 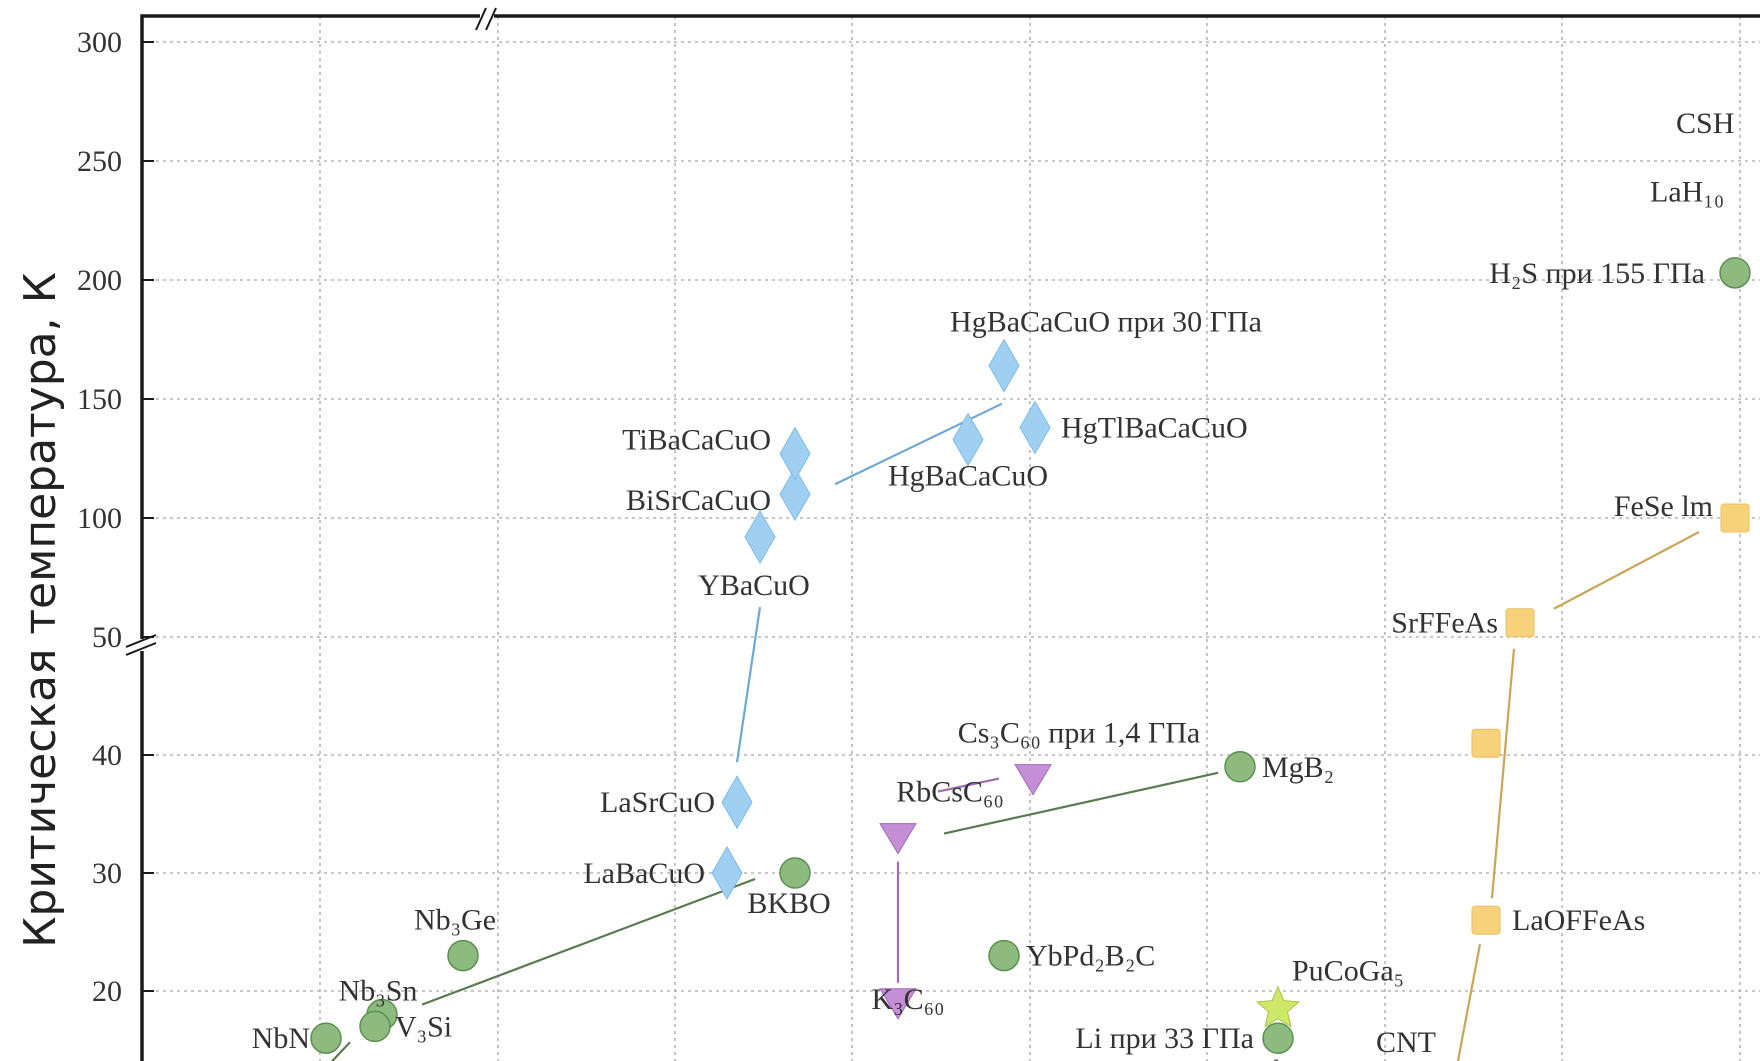 What do you see at coordinates (1597, 273) in the screenshot?
I see `point-label: H₂S при 155 ГПа` at bounding box center [1597, 273].